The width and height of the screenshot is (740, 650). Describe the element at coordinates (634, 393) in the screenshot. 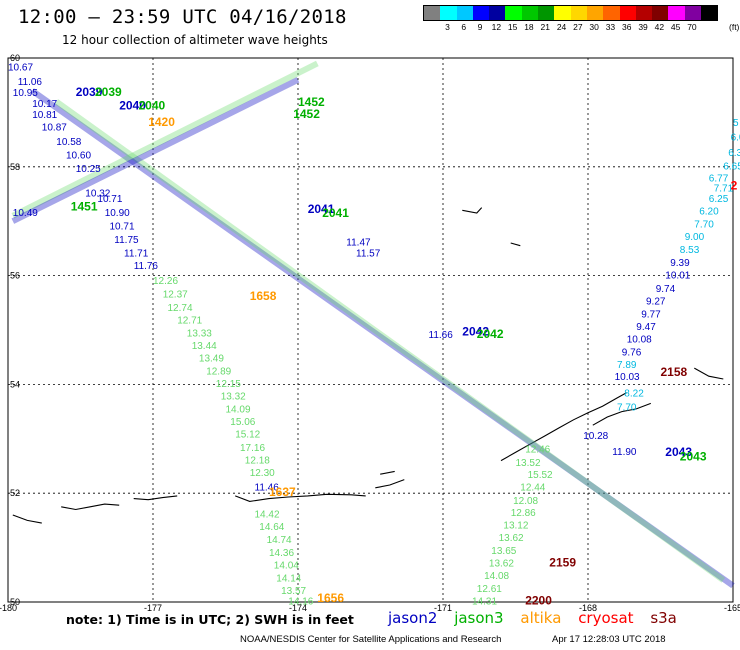

I see `wave-label-cyan: 8.22` at that location.